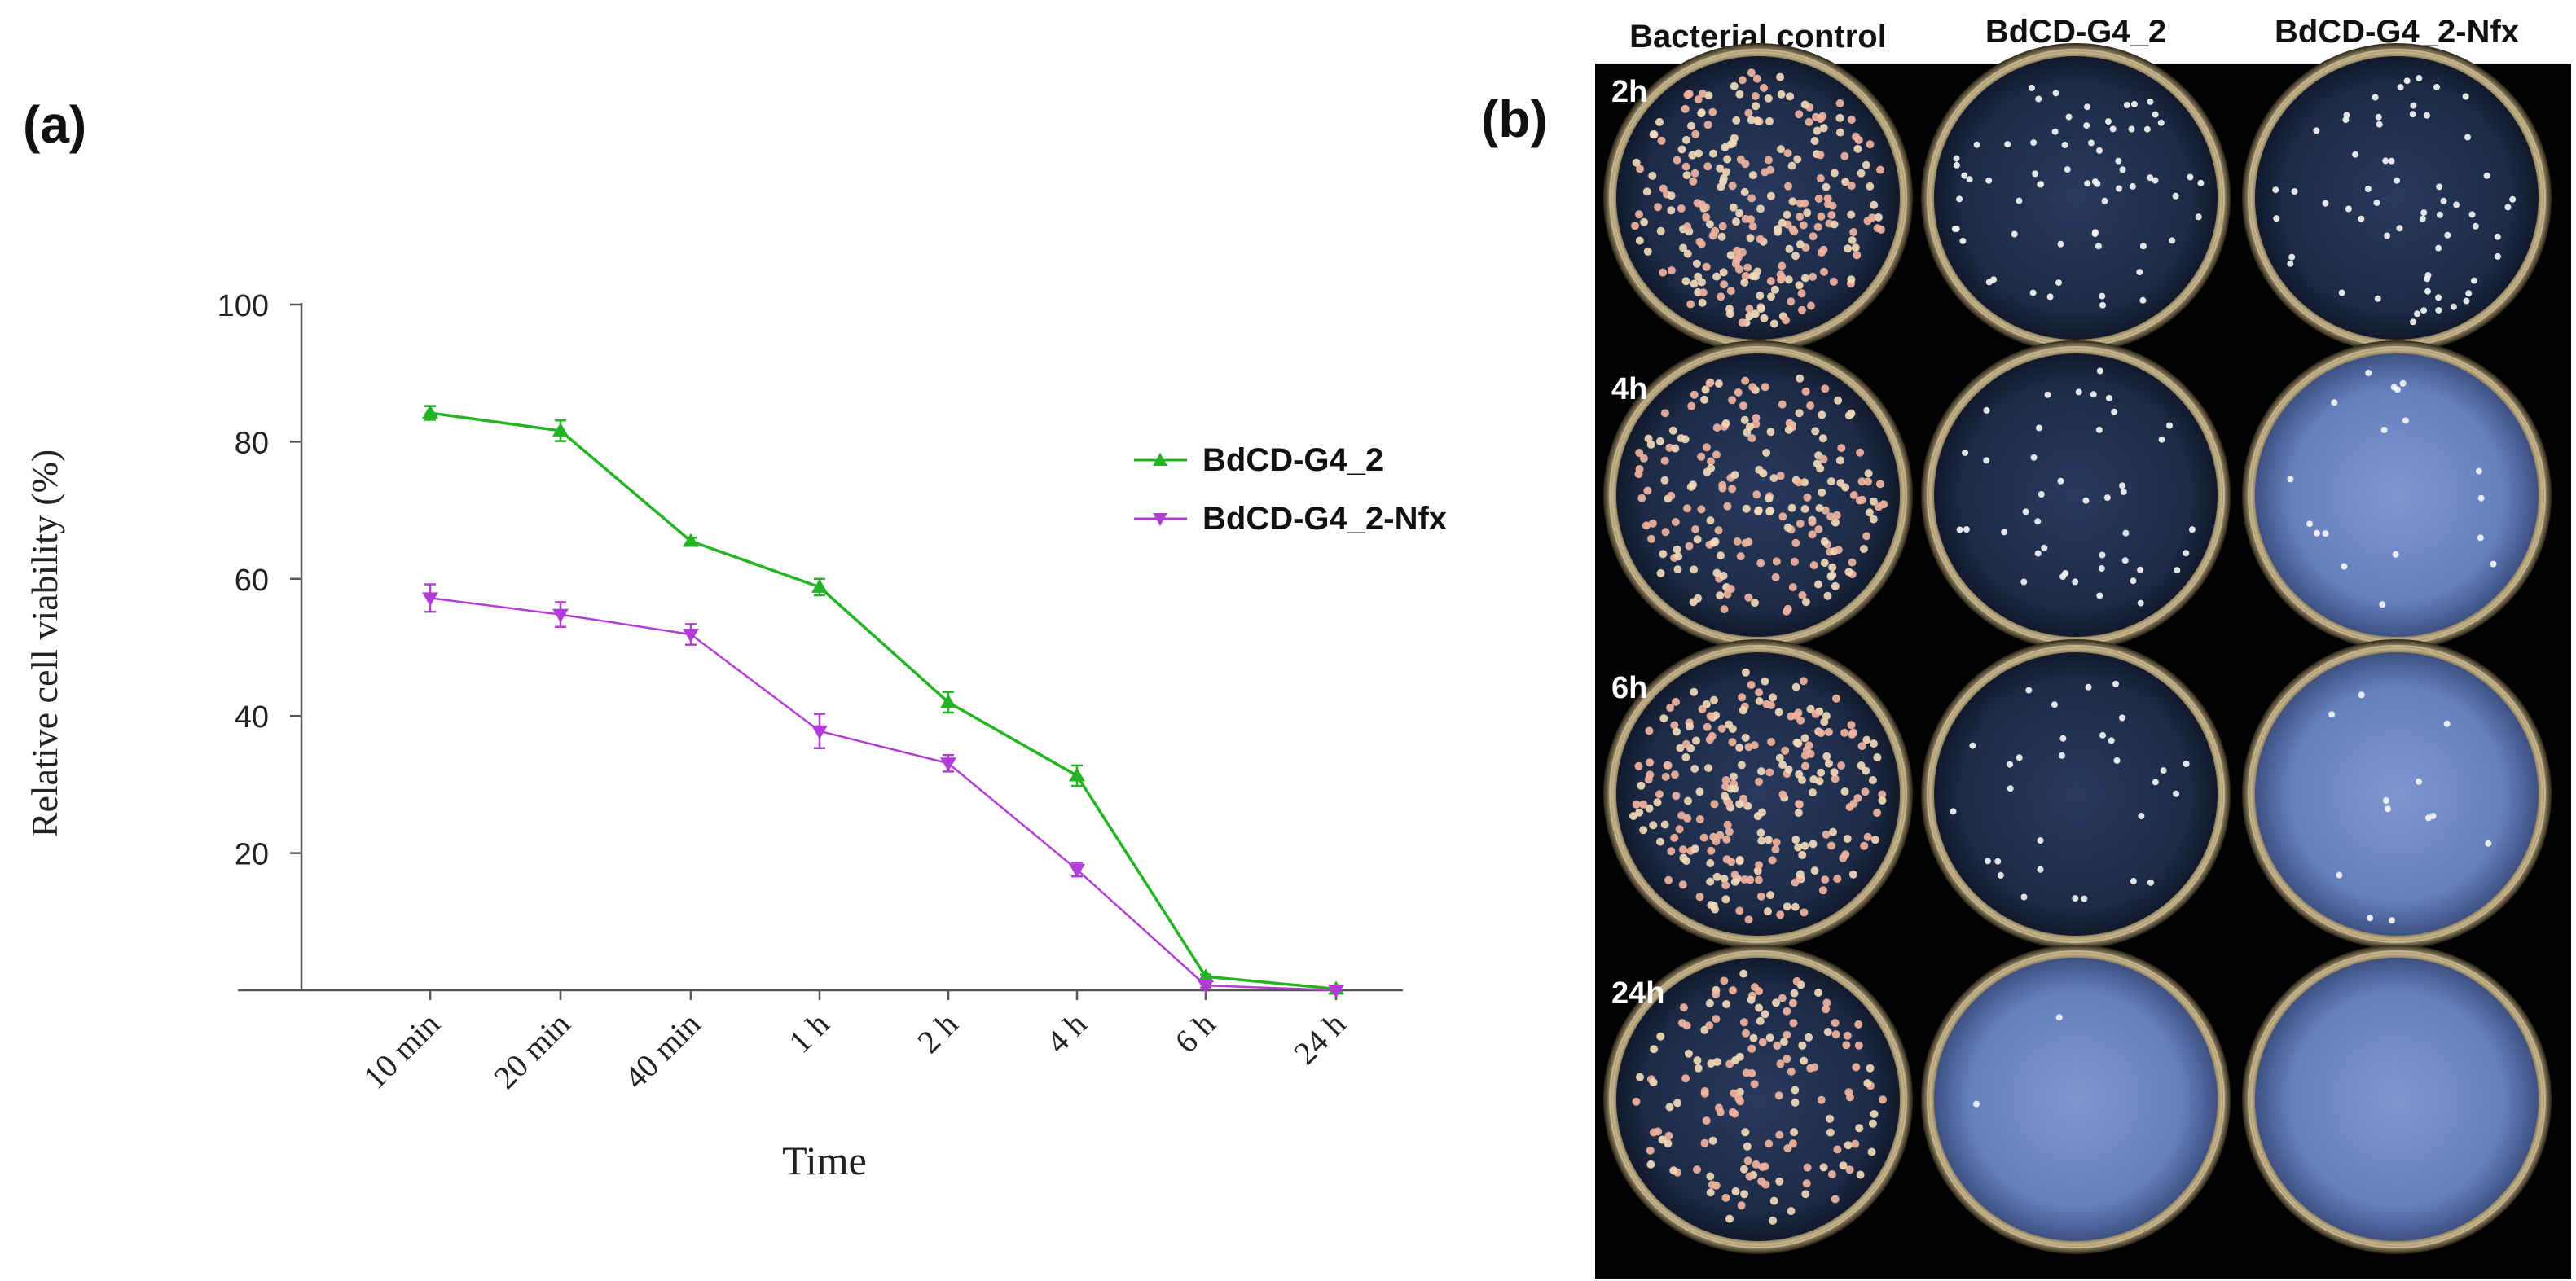 Image resolution: width=2576 pixels, height=1281 pixels. Describe the element at coordinates (531, 1051) in the screenshot. I see `x-tick-label: 20 min` at that location.